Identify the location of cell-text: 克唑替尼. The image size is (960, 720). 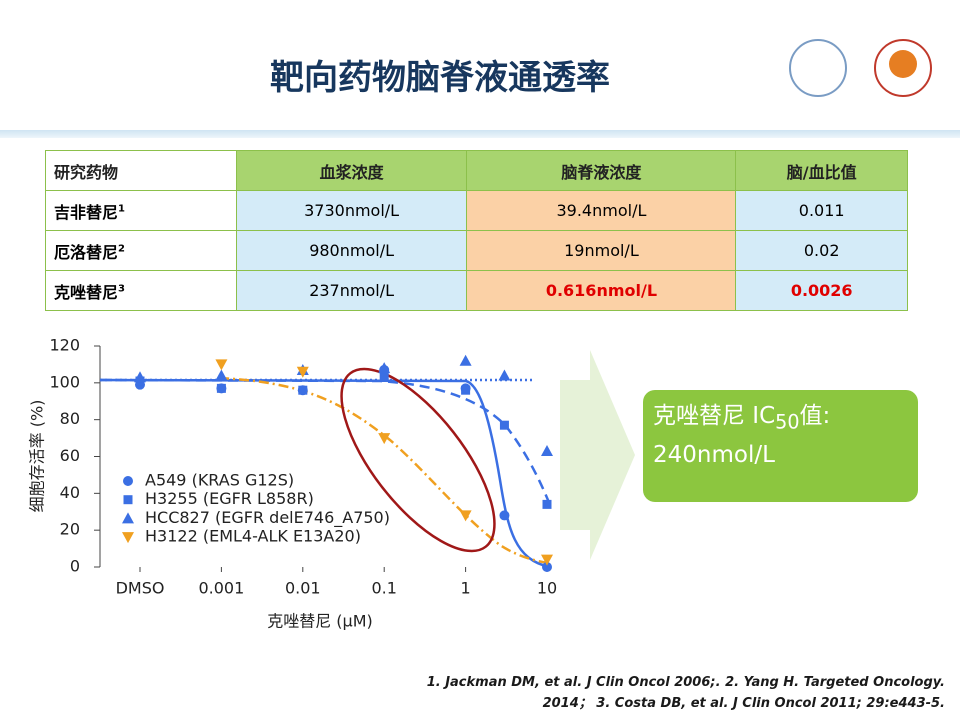
(86, 292).